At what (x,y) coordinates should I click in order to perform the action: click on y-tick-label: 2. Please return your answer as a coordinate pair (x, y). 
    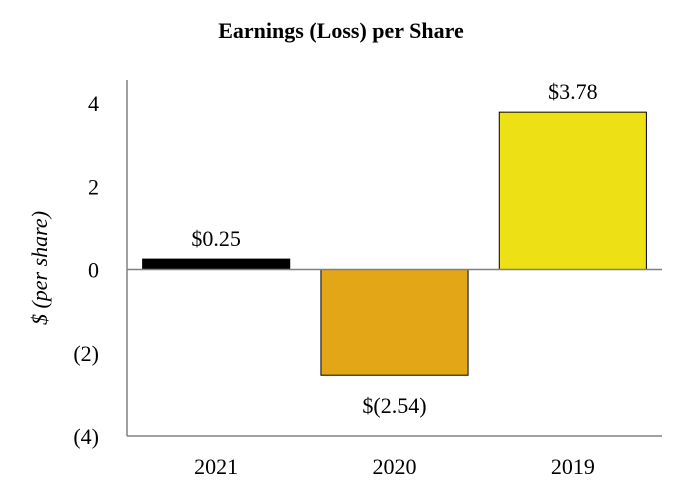
    Looking at the image, I should click on (93, 186).